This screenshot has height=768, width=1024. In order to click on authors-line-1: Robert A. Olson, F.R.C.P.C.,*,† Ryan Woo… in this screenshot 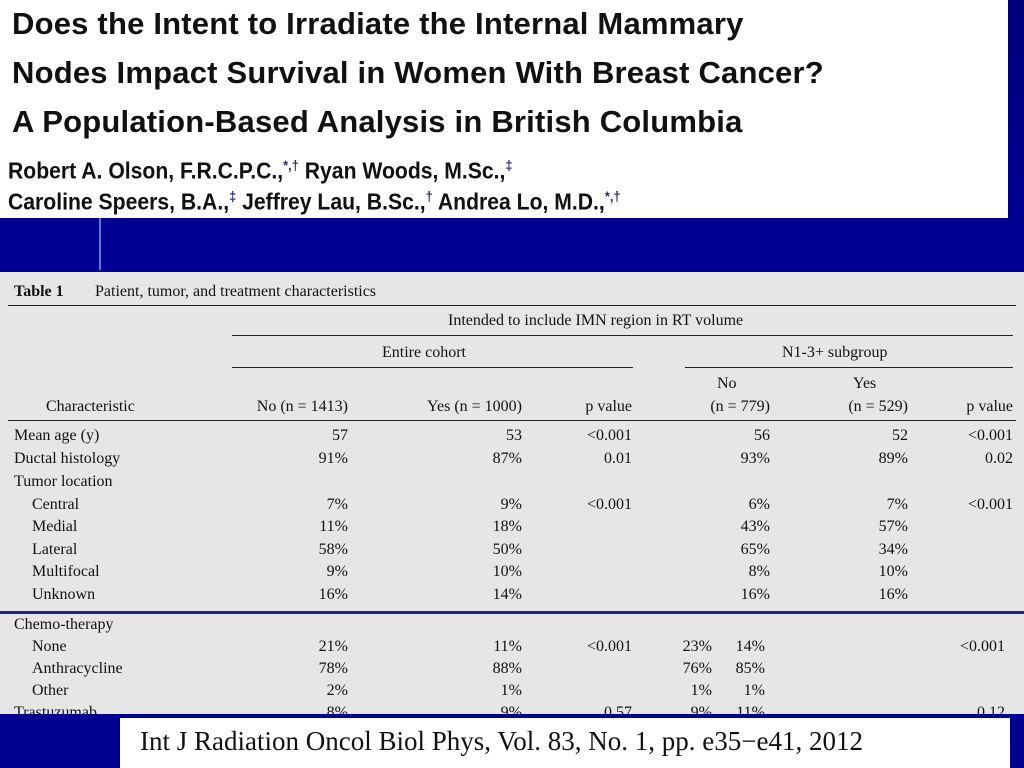, I will do `click(260, 171)`.